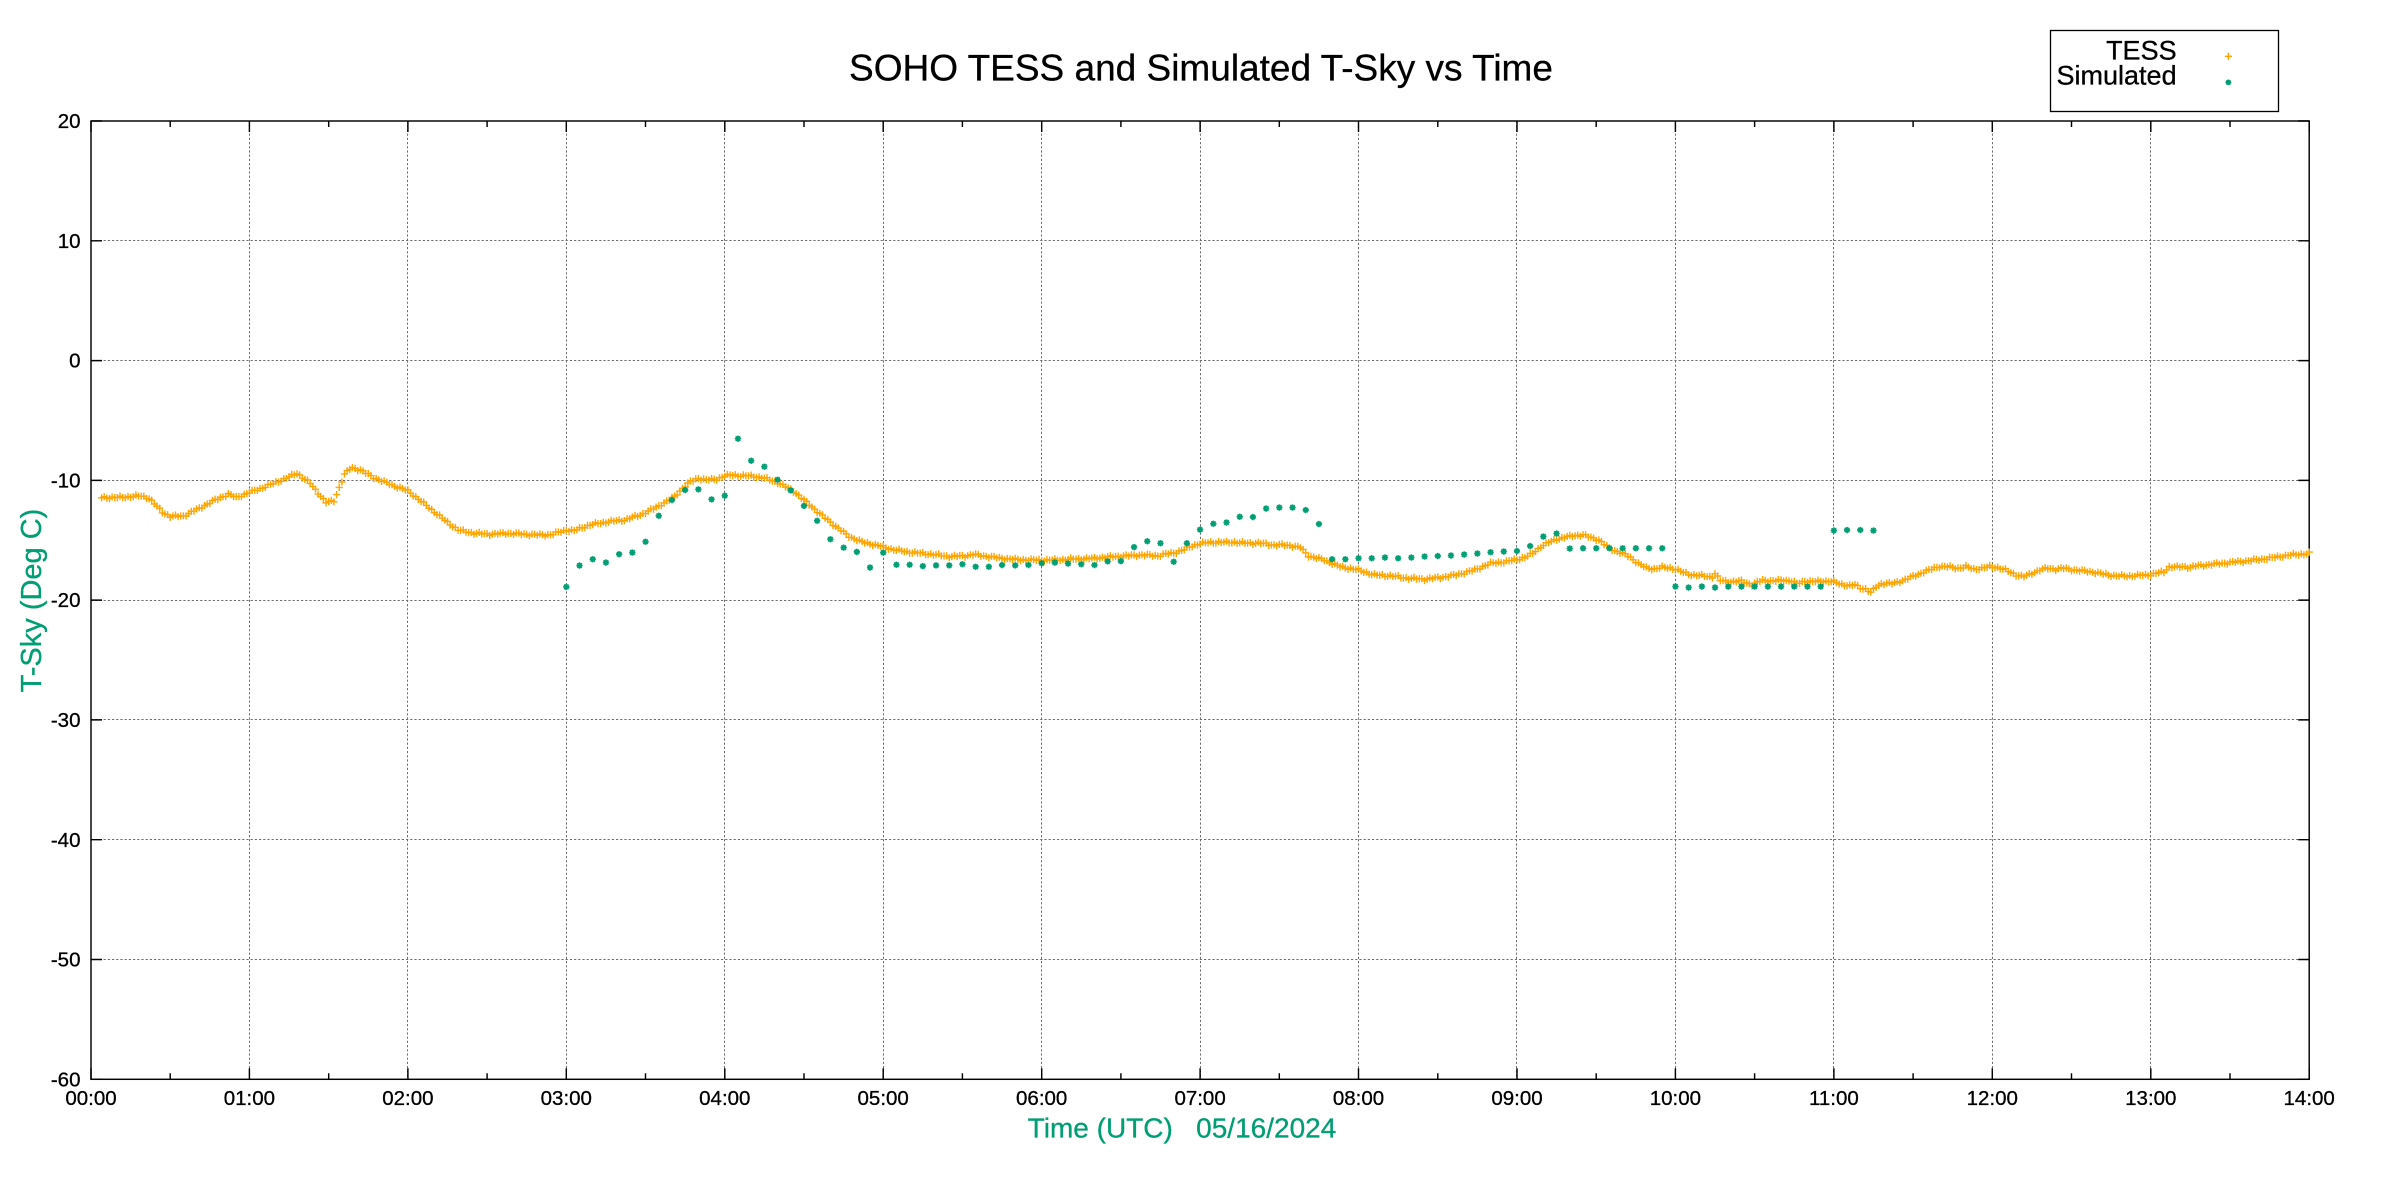 This screenshot has height=1200, width=2400. I want to click on svg-text: 08:00, so click(1358, 1098).